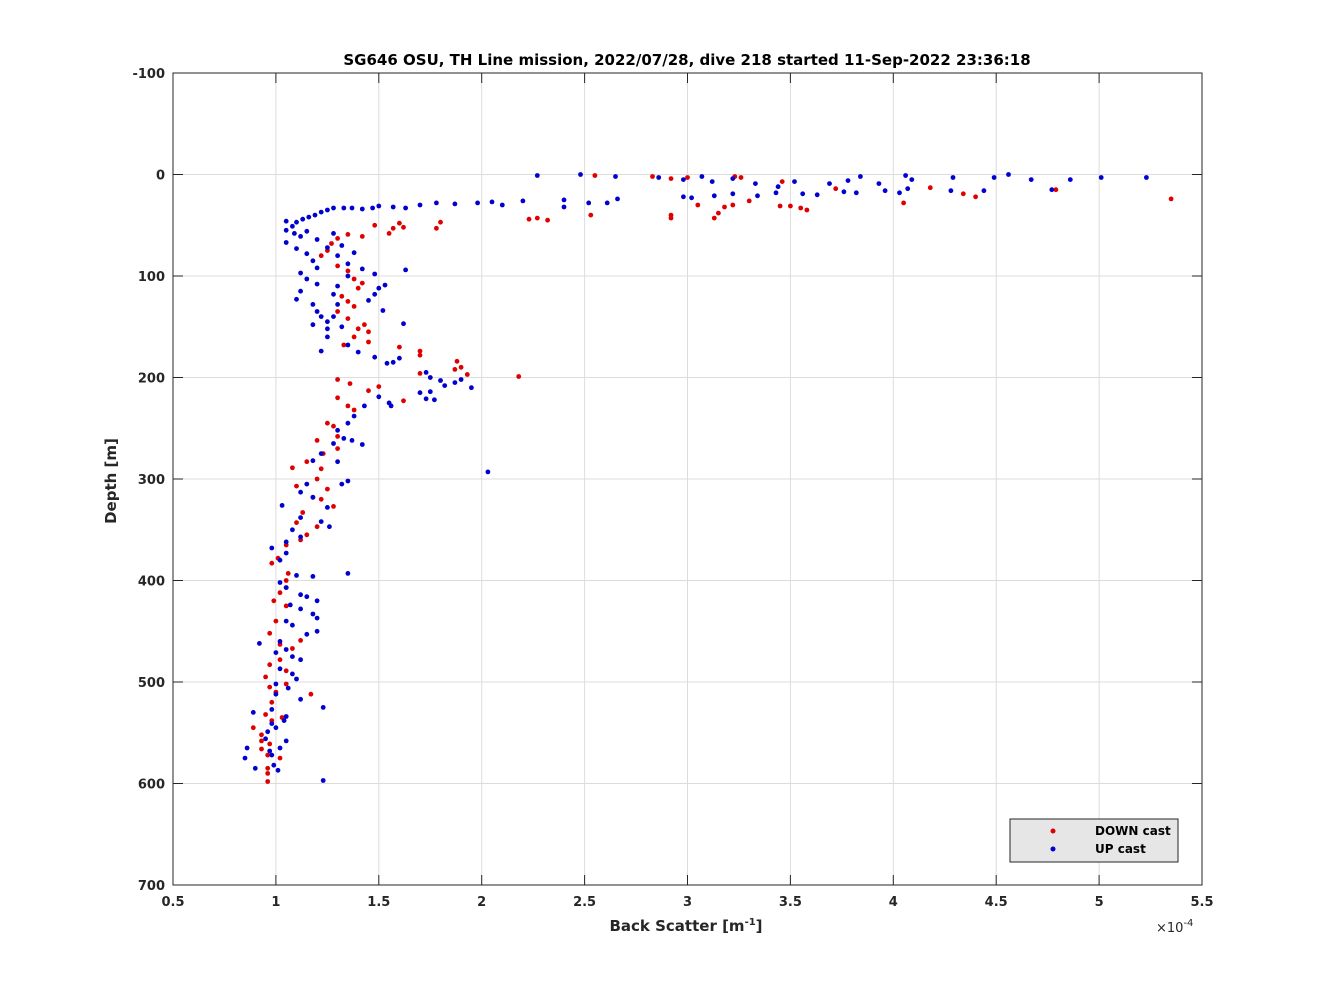  What do you see at coordinates (151, 582) in the screenshot?
I see `y-tick-label: 400` at bounding box center [151, 582].